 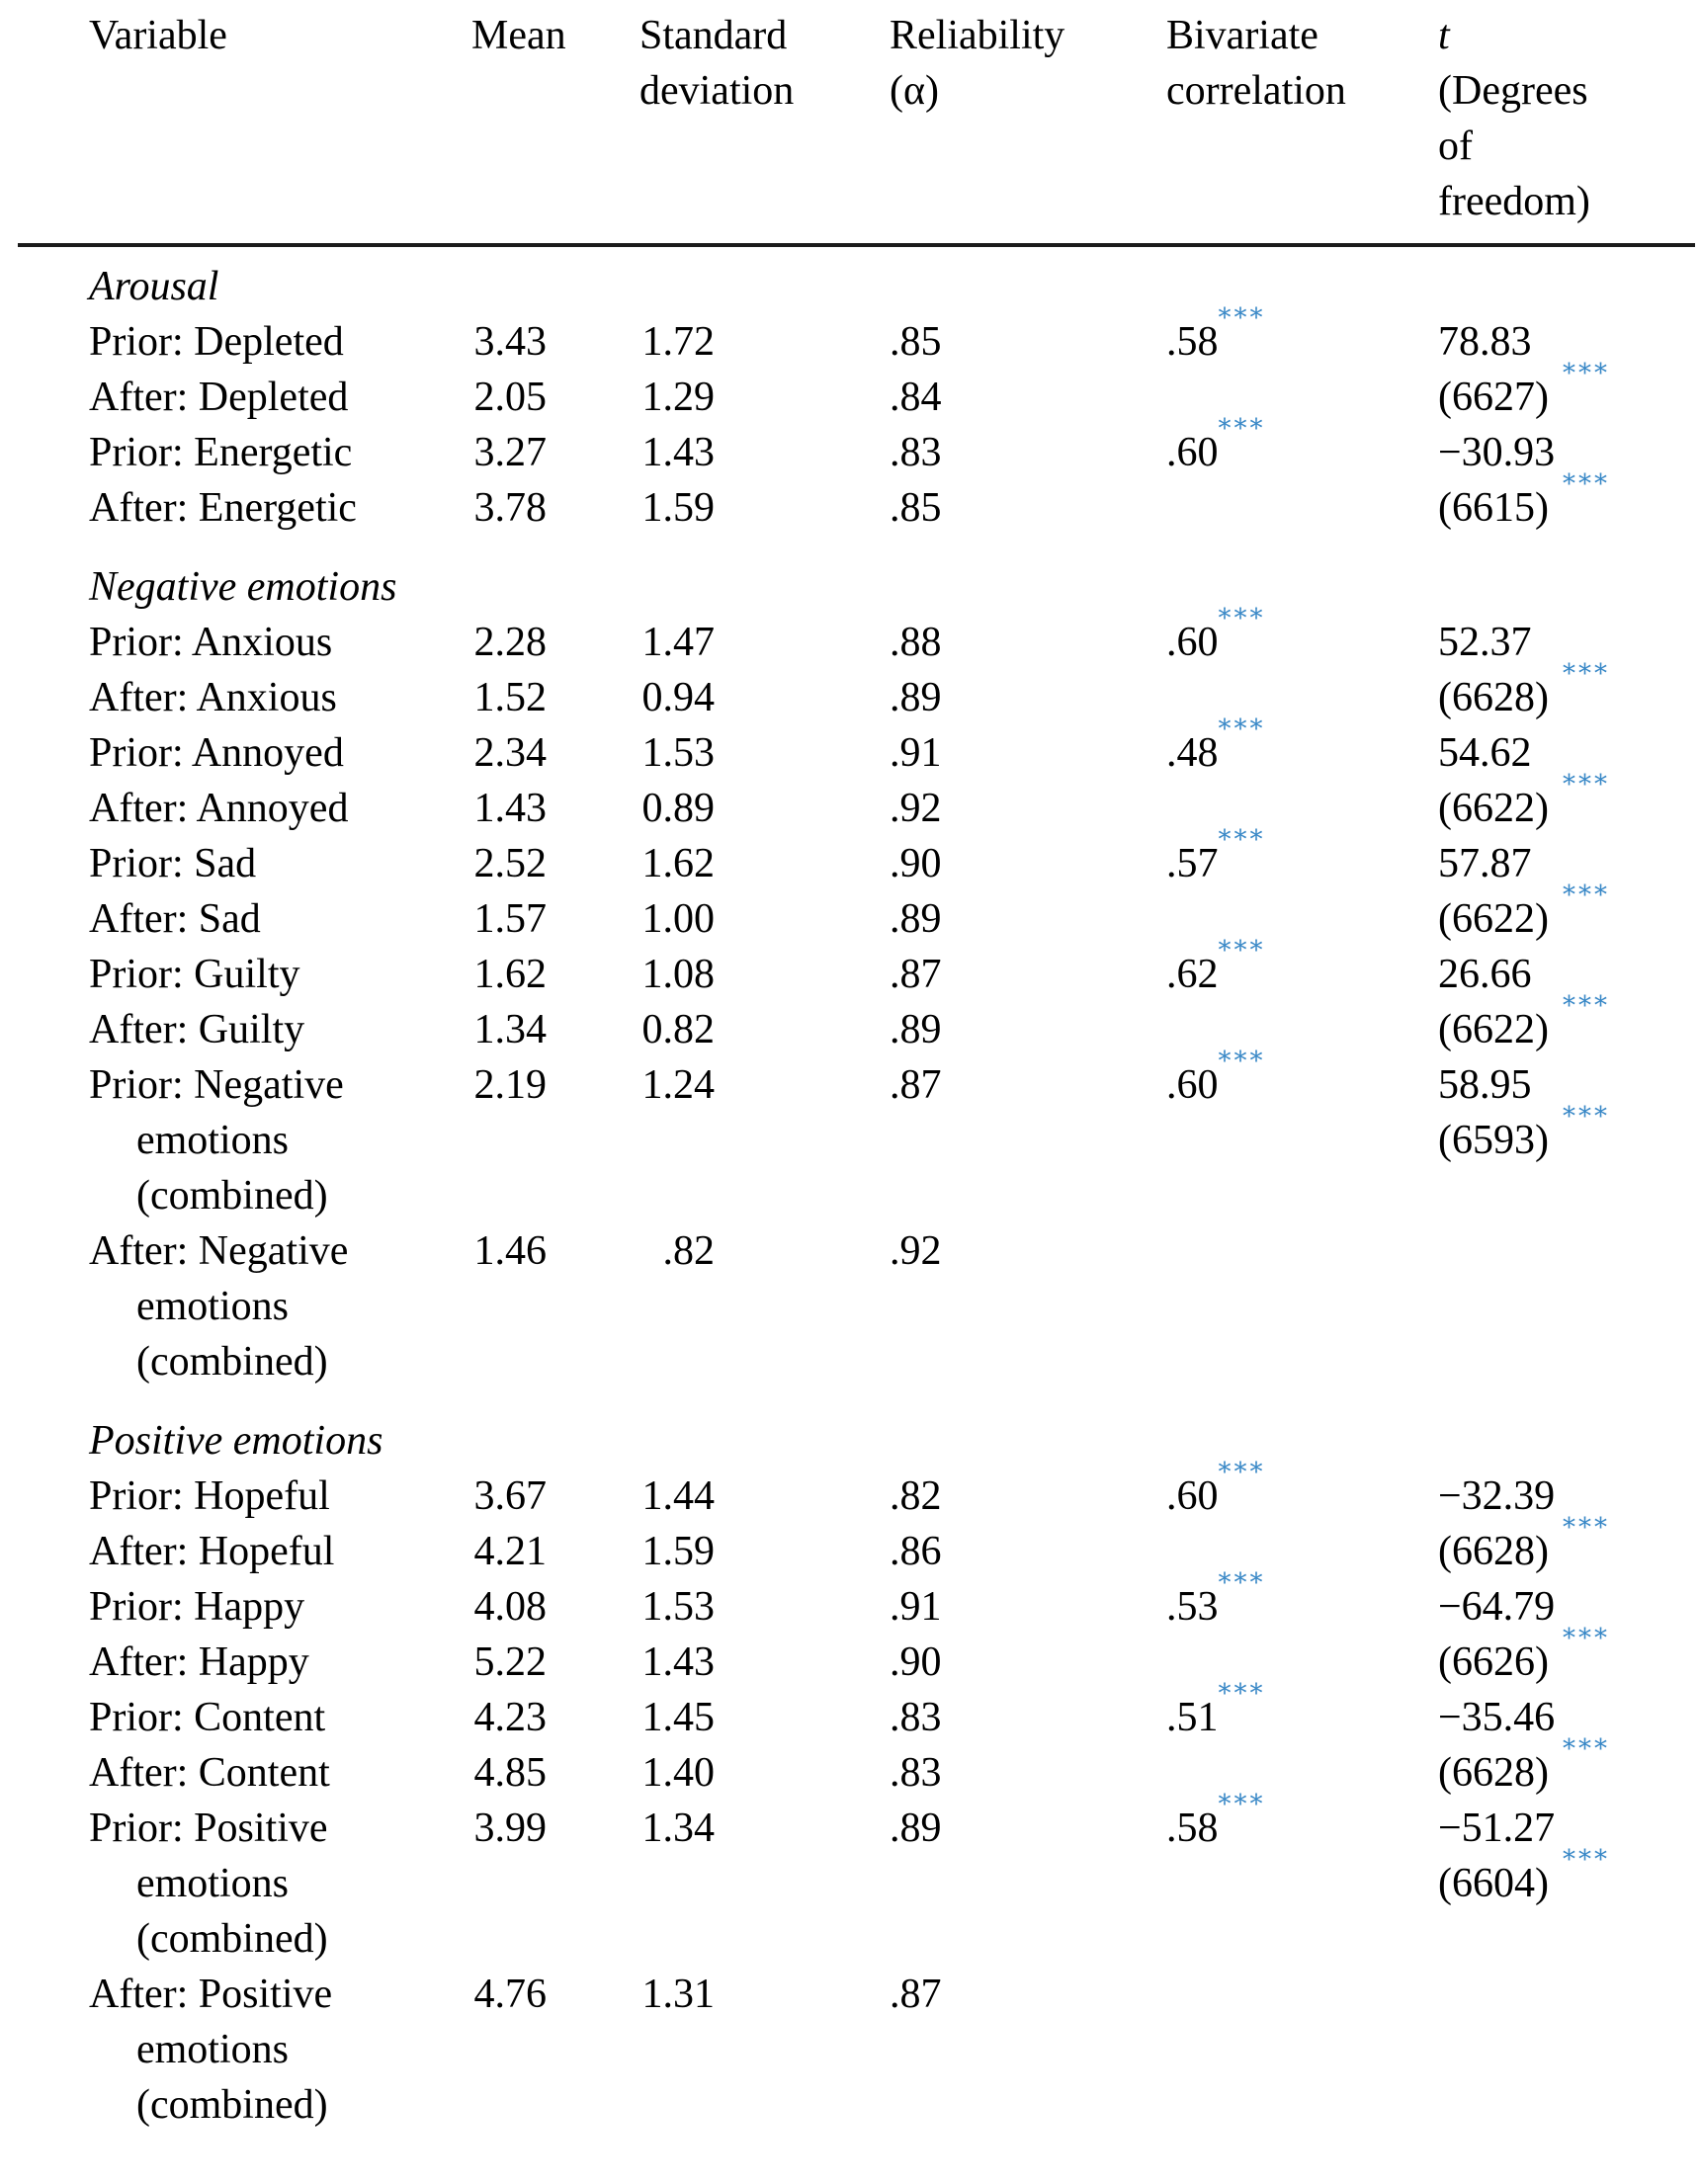 I want to click on variable-cell: After: Happy, so click(x=244, y=1662).